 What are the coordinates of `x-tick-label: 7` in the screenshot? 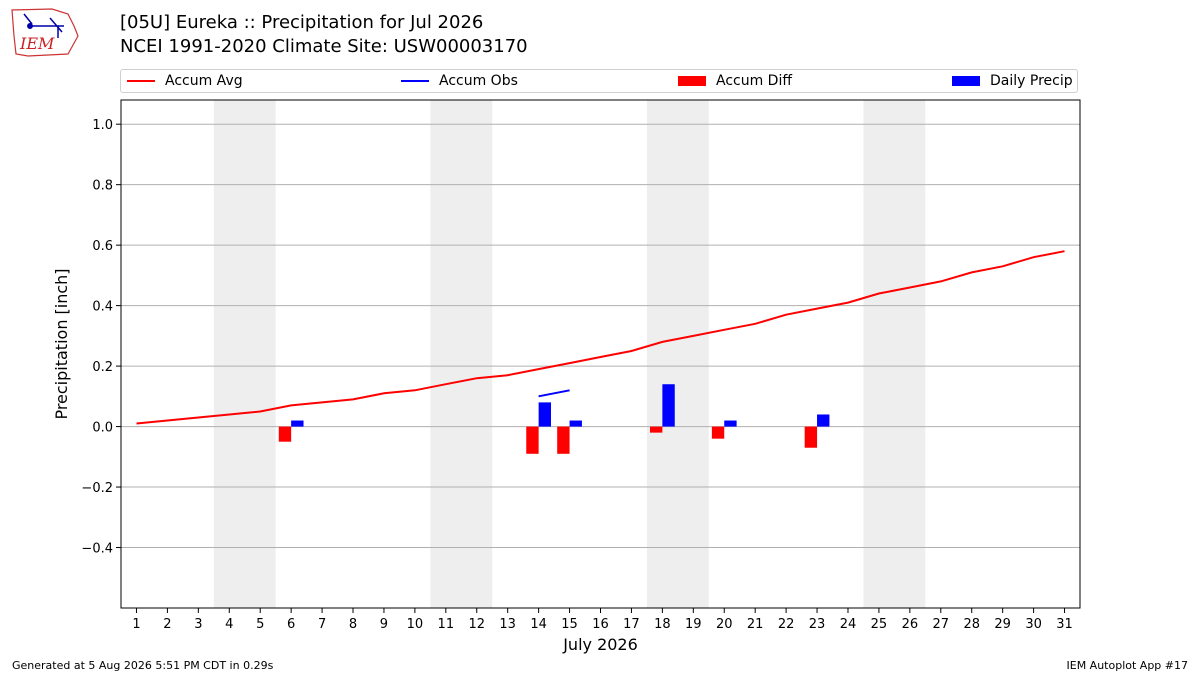 It's located at (322, 624).